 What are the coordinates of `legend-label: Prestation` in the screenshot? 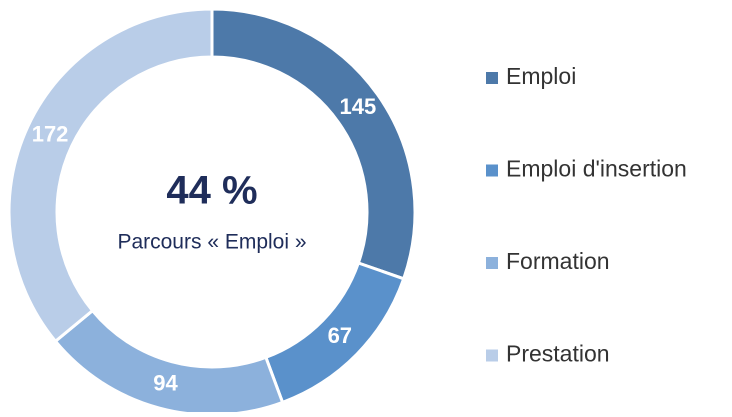 It's located at (558, 354).